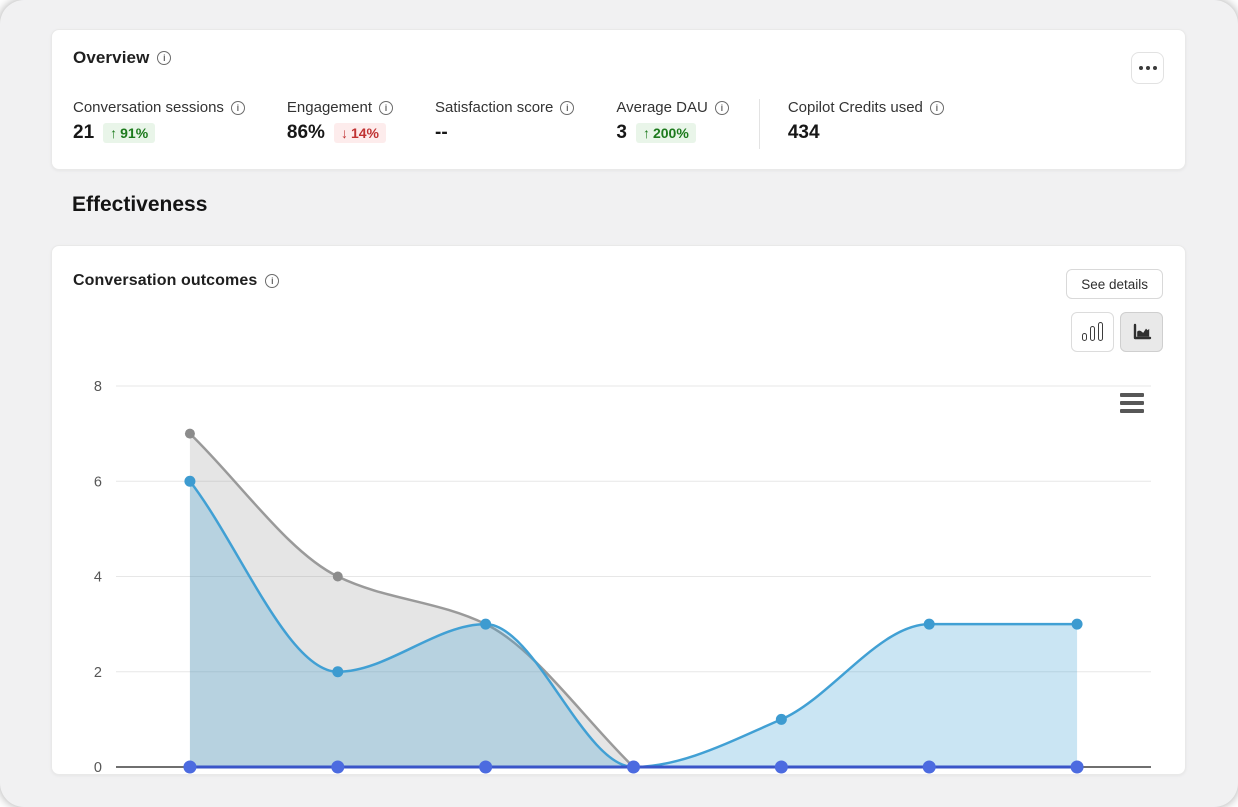 This screenshot has width=1238, height=807. I want to click on see-details-button: See details, so click(1114, 284).